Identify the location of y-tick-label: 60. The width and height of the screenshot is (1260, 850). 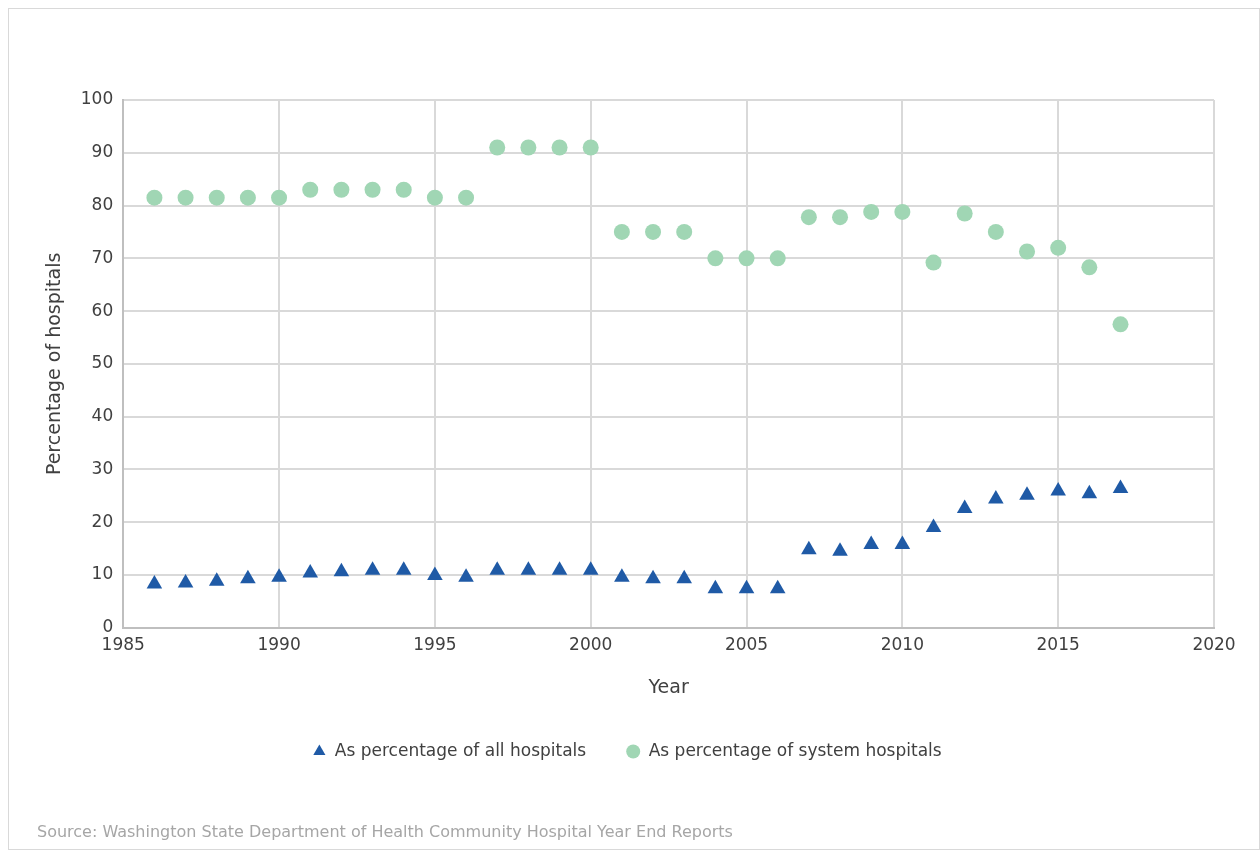
(102, 309).